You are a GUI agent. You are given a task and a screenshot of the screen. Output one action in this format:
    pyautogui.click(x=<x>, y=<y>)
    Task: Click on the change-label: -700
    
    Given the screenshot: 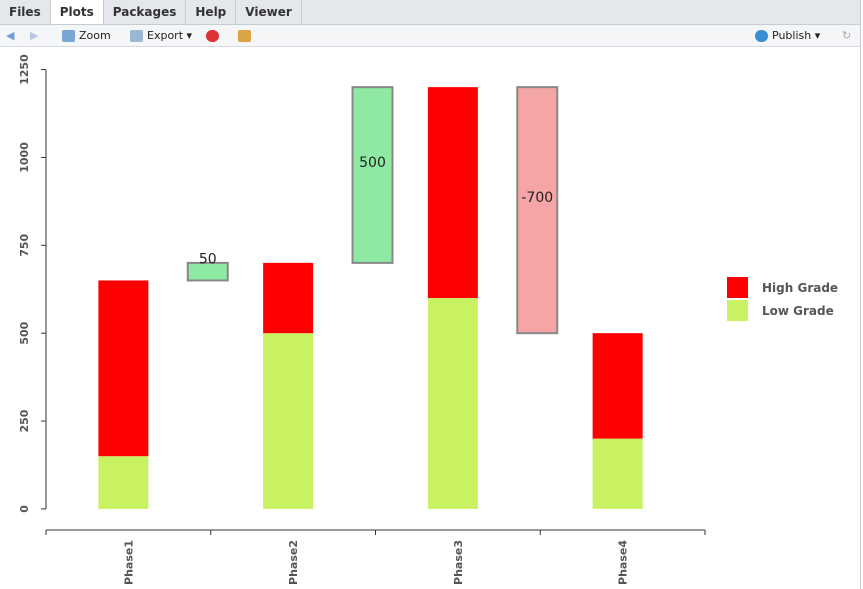 What is the action you would take?
    pyautogui.click(x=537, y=198)
    